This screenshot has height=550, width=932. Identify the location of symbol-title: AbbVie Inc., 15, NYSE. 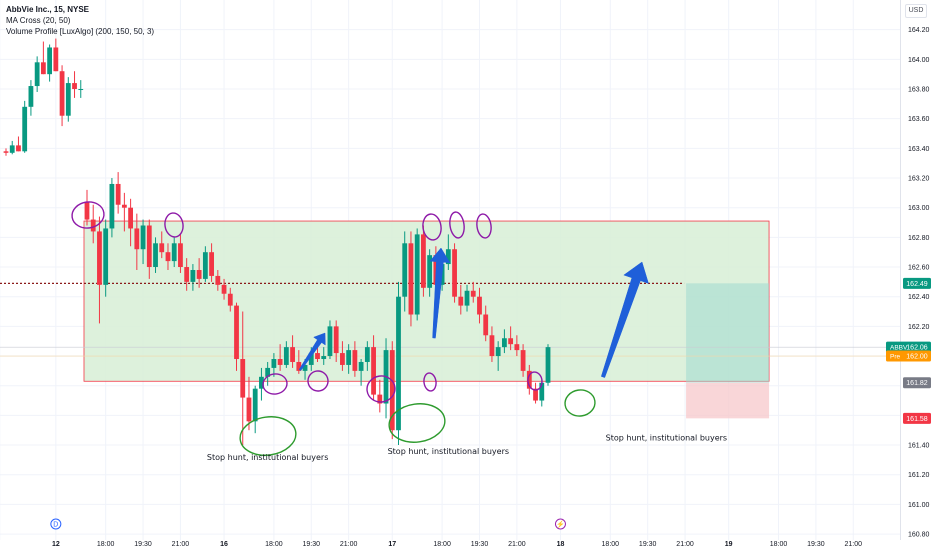
(47, 9).